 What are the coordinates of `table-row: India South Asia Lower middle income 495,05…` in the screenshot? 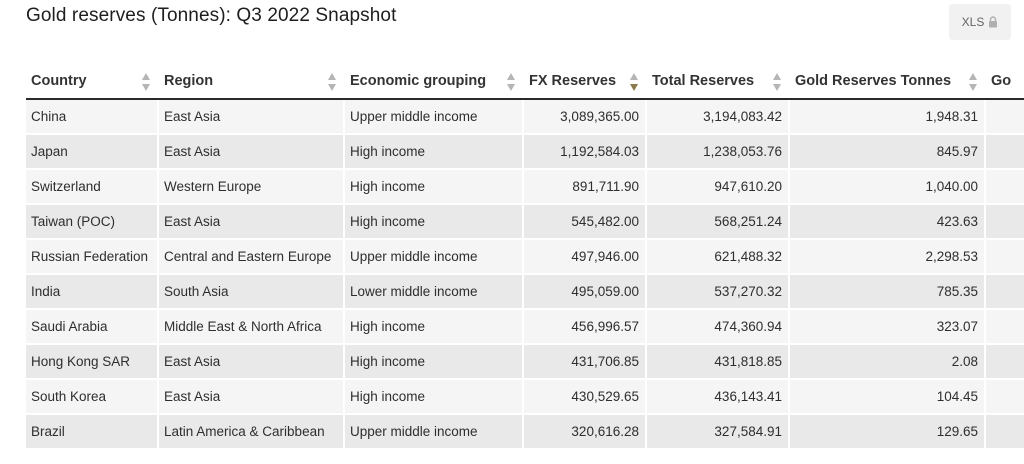 It's located at (525, 292).